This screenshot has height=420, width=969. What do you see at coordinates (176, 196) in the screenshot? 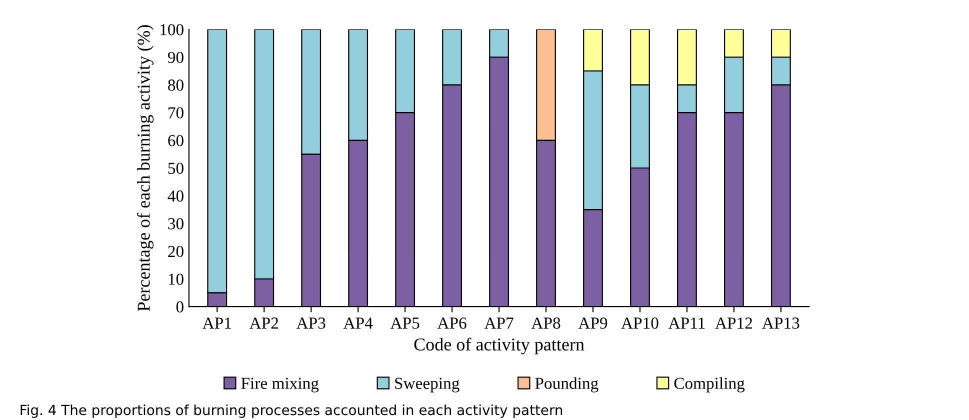
I see `y-tick-label: 40` at bounding box center [176, 196].